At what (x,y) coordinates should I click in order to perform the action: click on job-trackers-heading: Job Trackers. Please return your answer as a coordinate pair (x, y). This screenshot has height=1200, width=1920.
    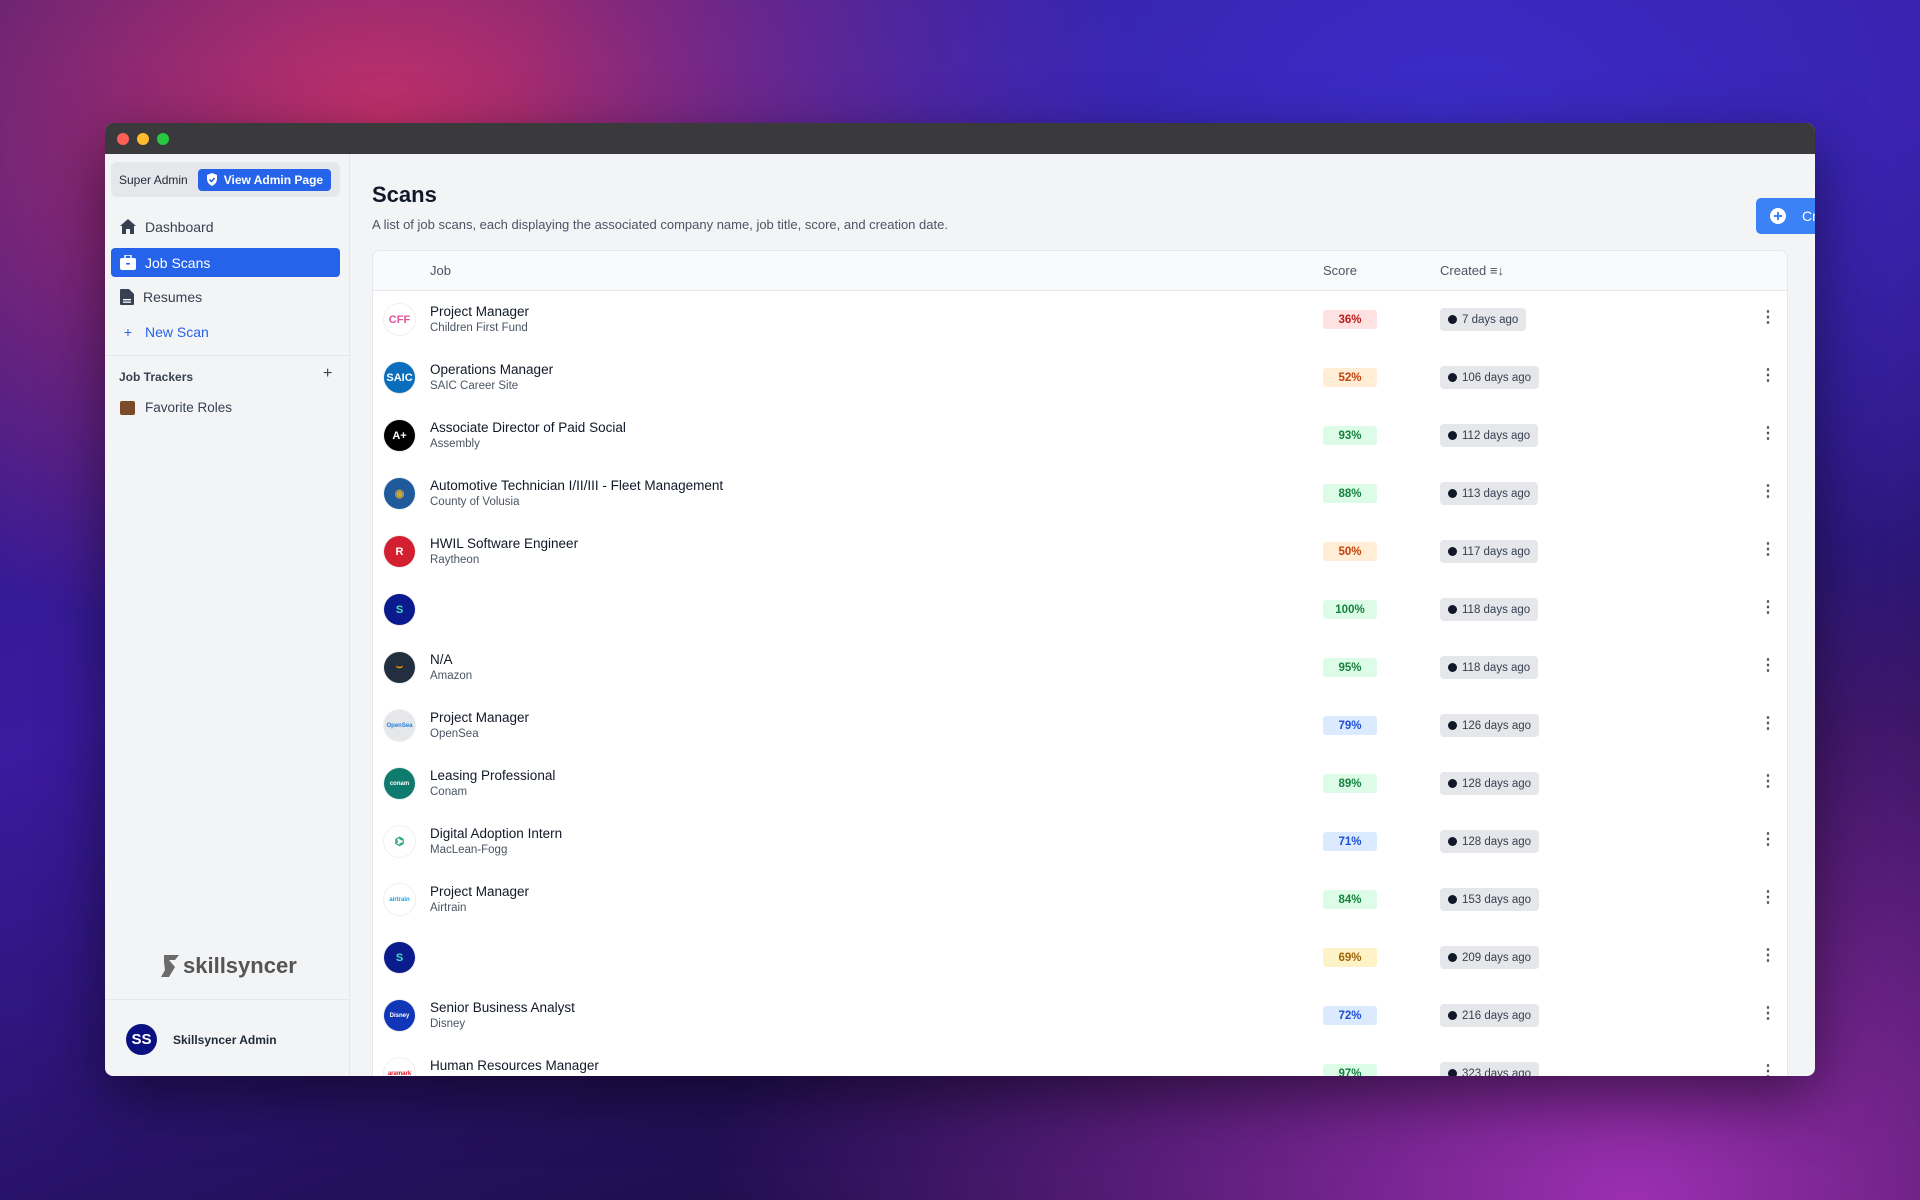
    Looking at the image, I should click on (156, 377).